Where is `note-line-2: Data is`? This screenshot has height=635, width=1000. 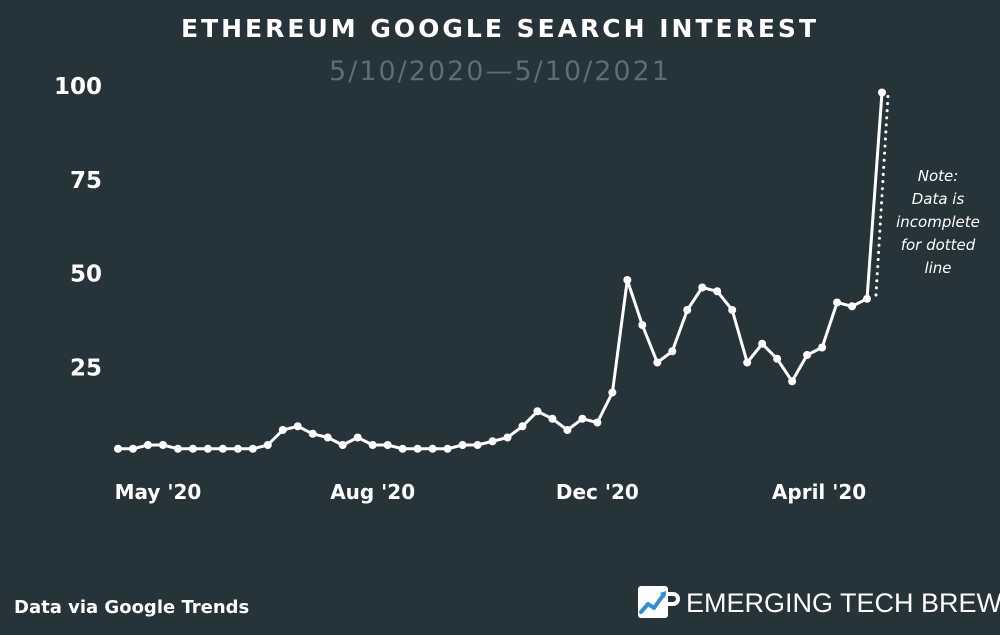
note-line-2: Data is is located at coordinates (938, 199).